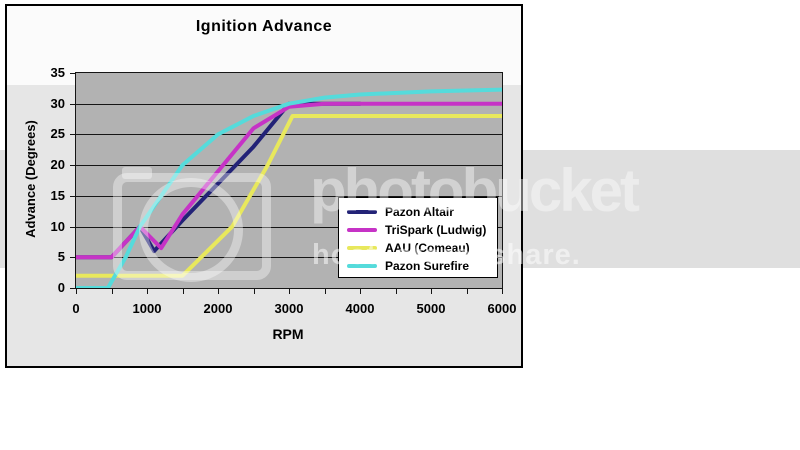 Image resolution: width=800 pixels, height=450 pixels. I want to click on legend-swatch-pazon-altair, so click(362, 212).